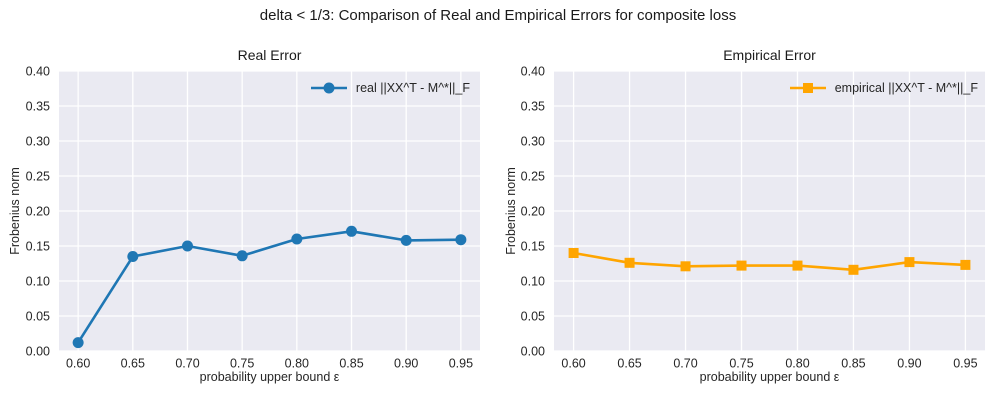  I want to click on real-error-legend: real ||XX^T - M^*||_F, so click(390, 87).